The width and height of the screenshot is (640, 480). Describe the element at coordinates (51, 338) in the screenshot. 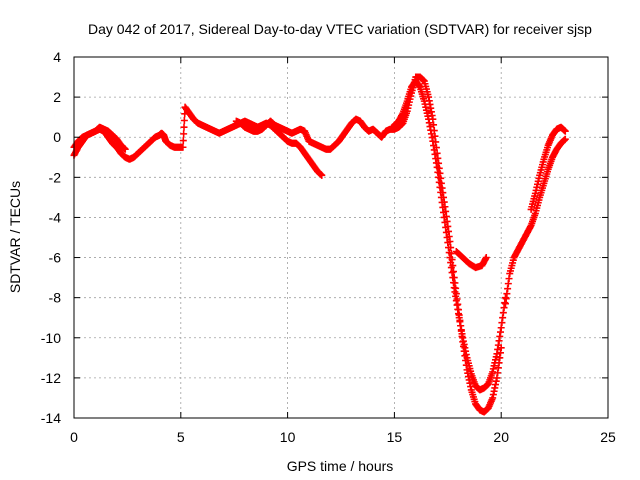

I see `y-tick-label: -10` at that location.